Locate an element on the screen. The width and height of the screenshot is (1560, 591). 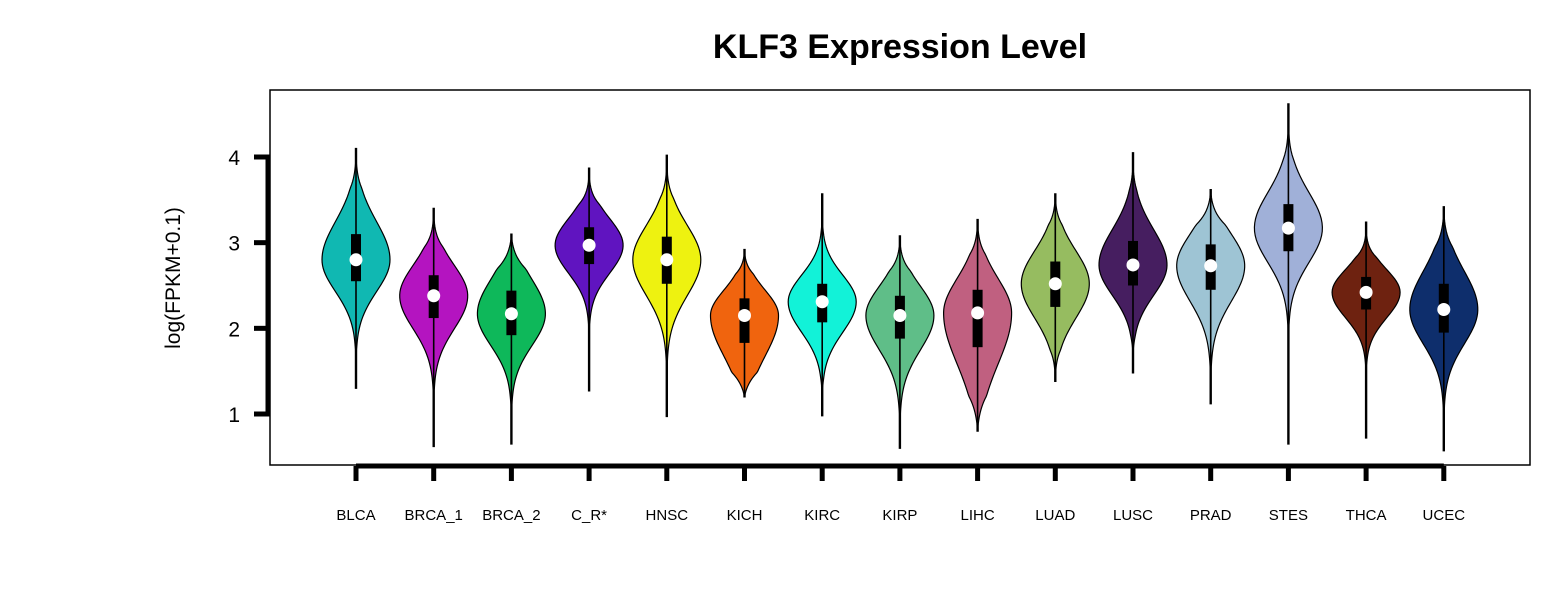
x-tick-label: C_R* is located at coordinates (589, 515).